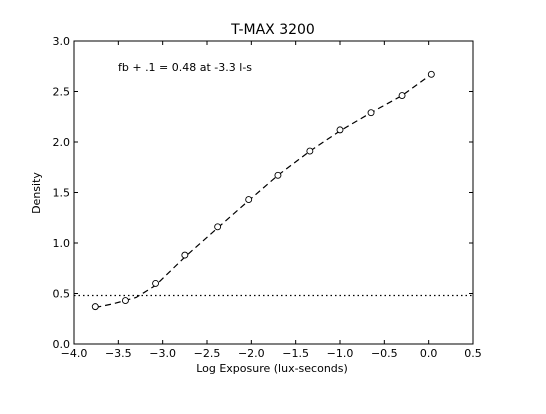 Image resolution: width=546 pixels, height=414 pixels. I want to click on x-tick-label: −2.5, so click(207, 353).